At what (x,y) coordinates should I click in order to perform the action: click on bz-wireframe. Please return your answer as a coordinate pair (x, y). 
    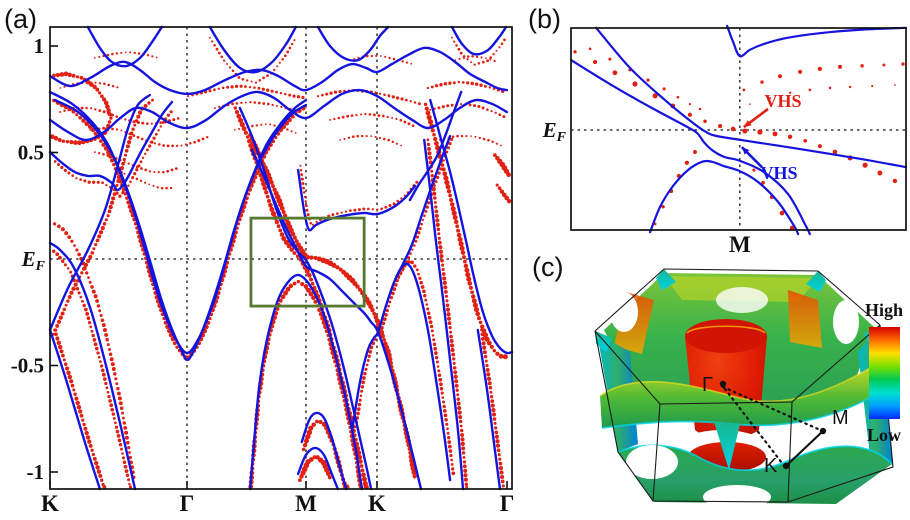
    Looking at the image, I should click on (744, 385).